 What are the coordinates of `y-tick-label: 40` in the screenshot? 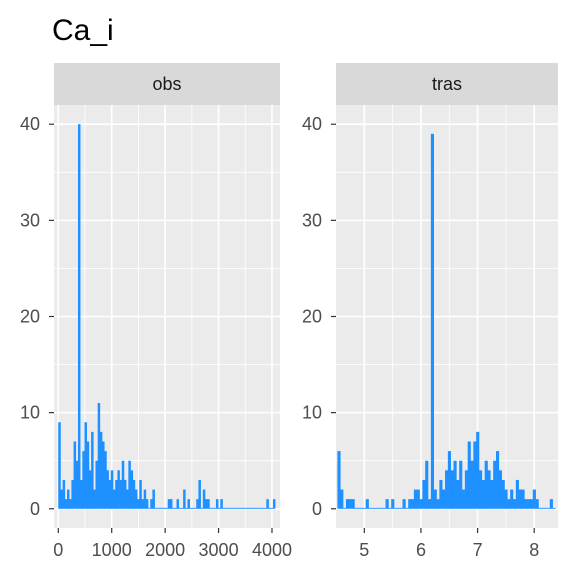 It's located at (30, 124).